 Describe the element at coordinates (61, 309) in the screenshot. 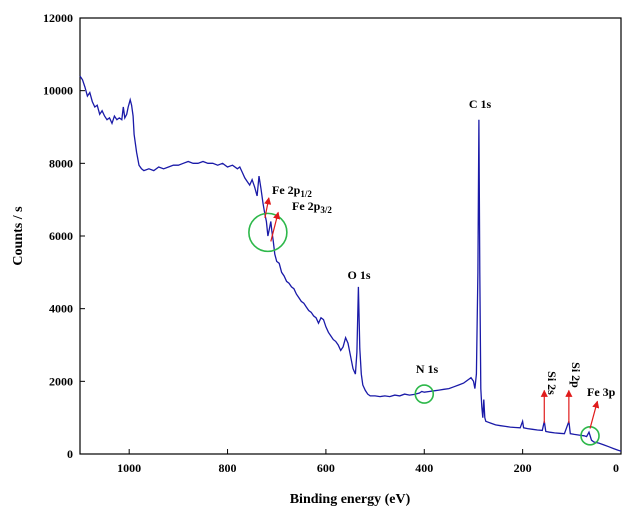

I see `y-tick-label: 4000` at that location.